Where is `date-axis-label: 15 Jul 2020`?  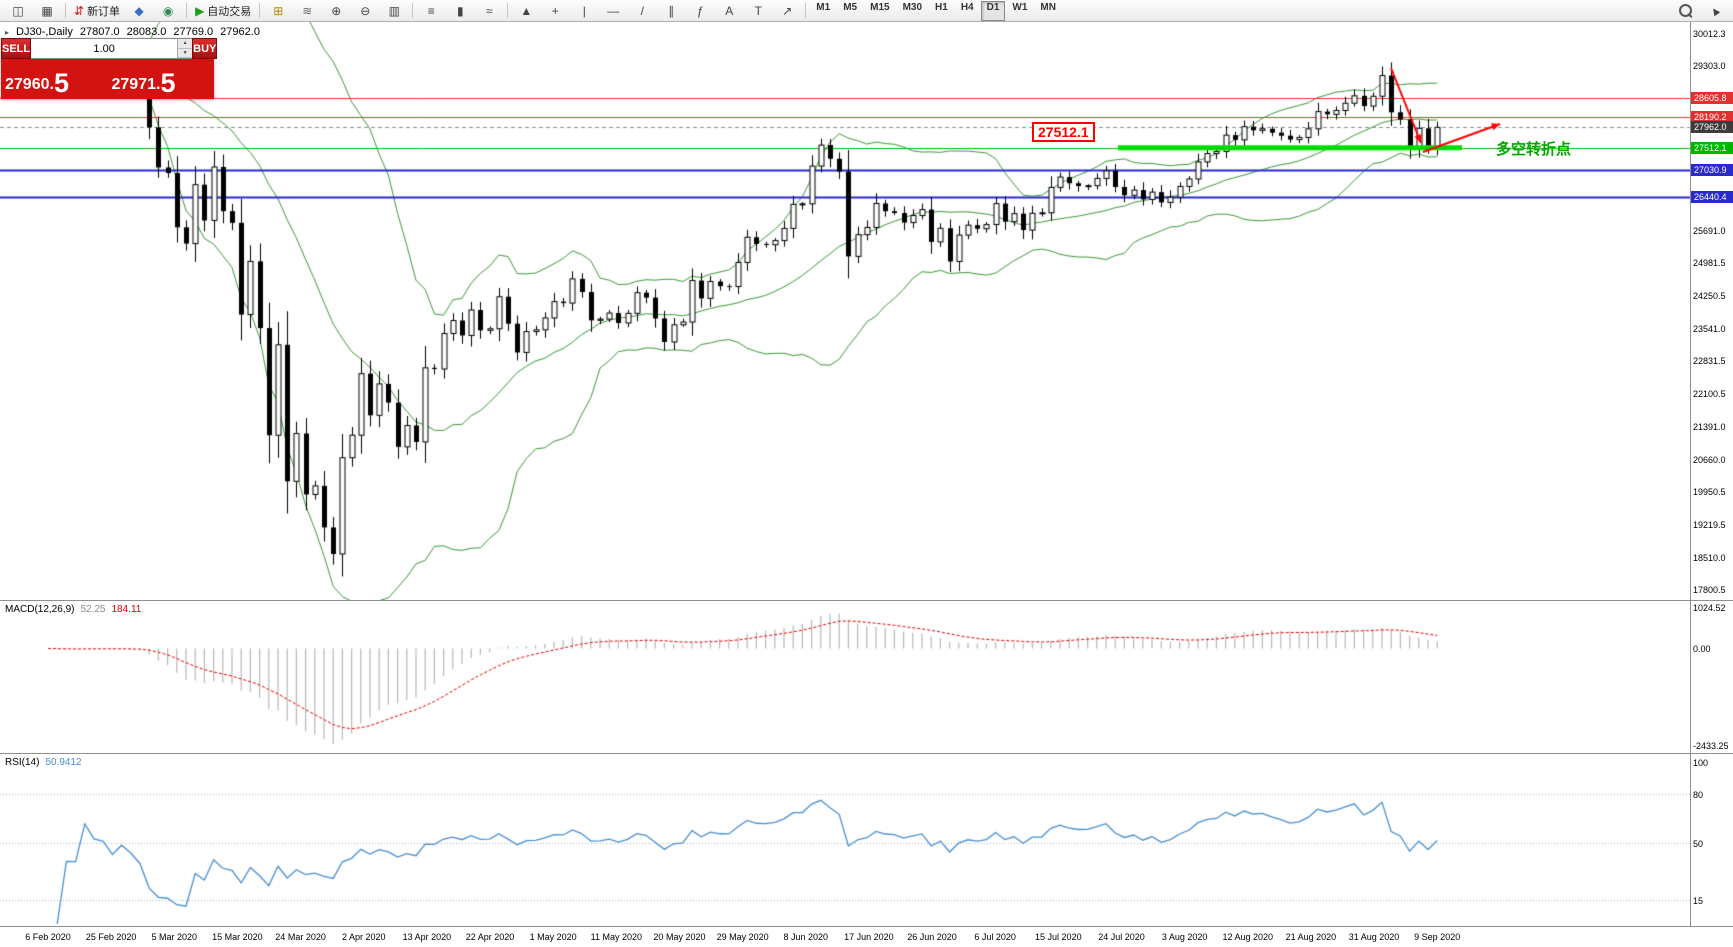 date-axis-label: 15 Jul 2020 is located at coordinates (1058, 937).